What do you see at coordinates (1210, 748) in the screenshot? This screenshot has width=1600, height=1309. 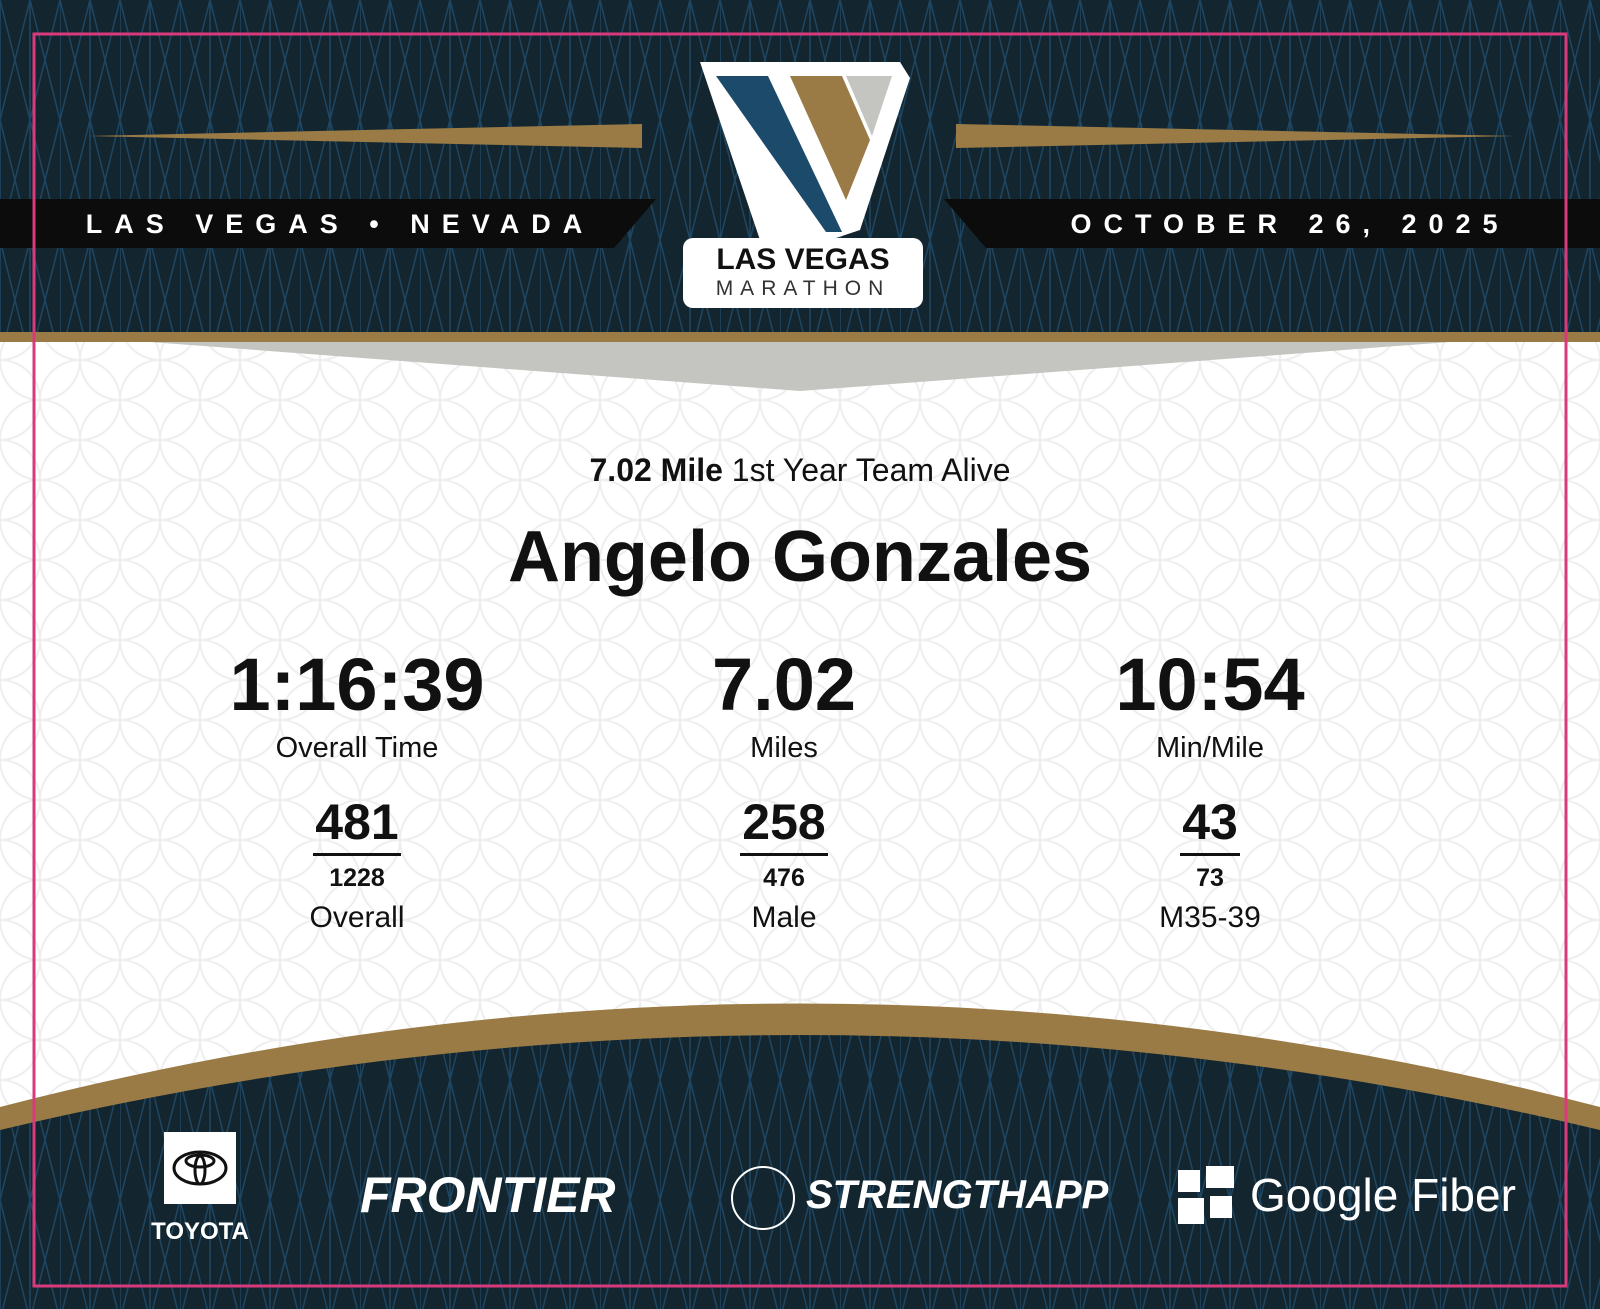 I see `stat-label: Min/Mile` at bounding box center [1210, 748].